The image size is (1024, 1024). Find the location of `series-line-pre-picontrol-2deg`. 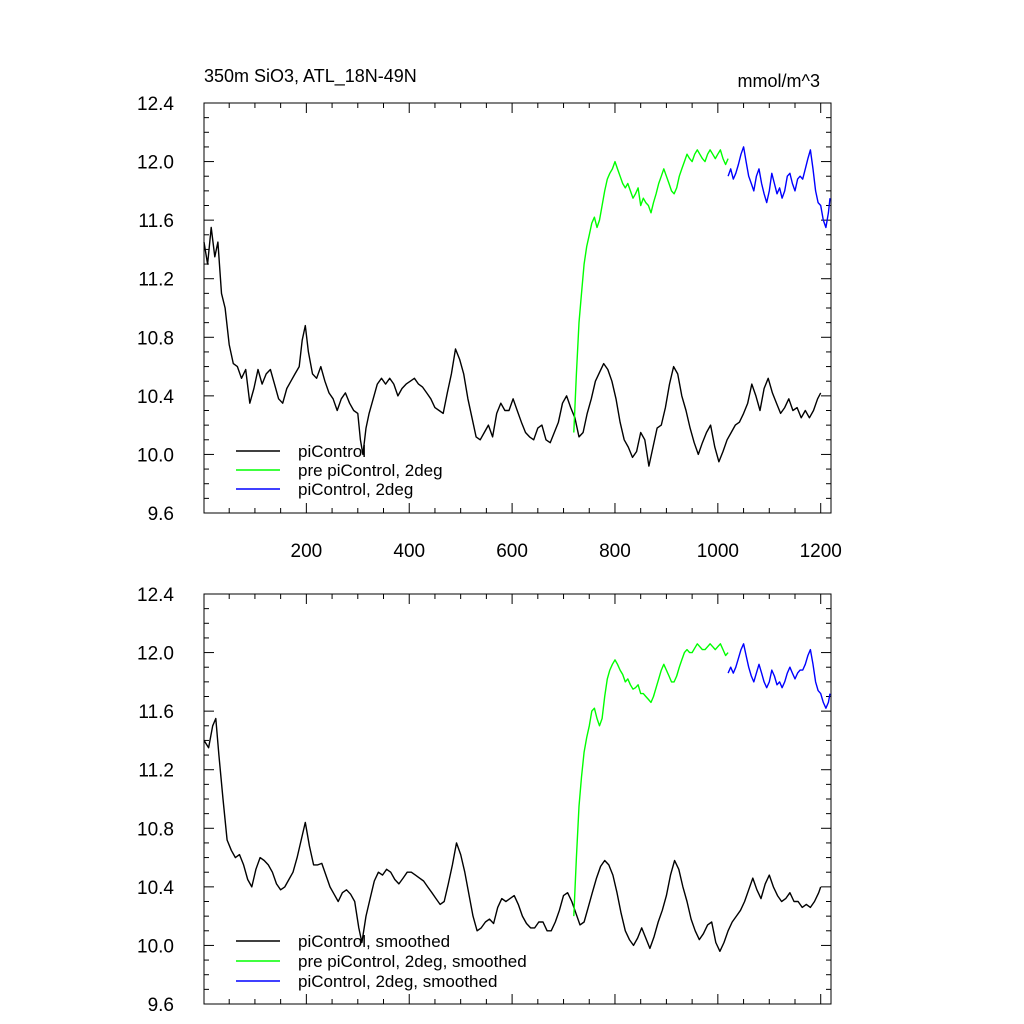

series-line-pre-picontrol-2deg is located at coordinates (651, 291).